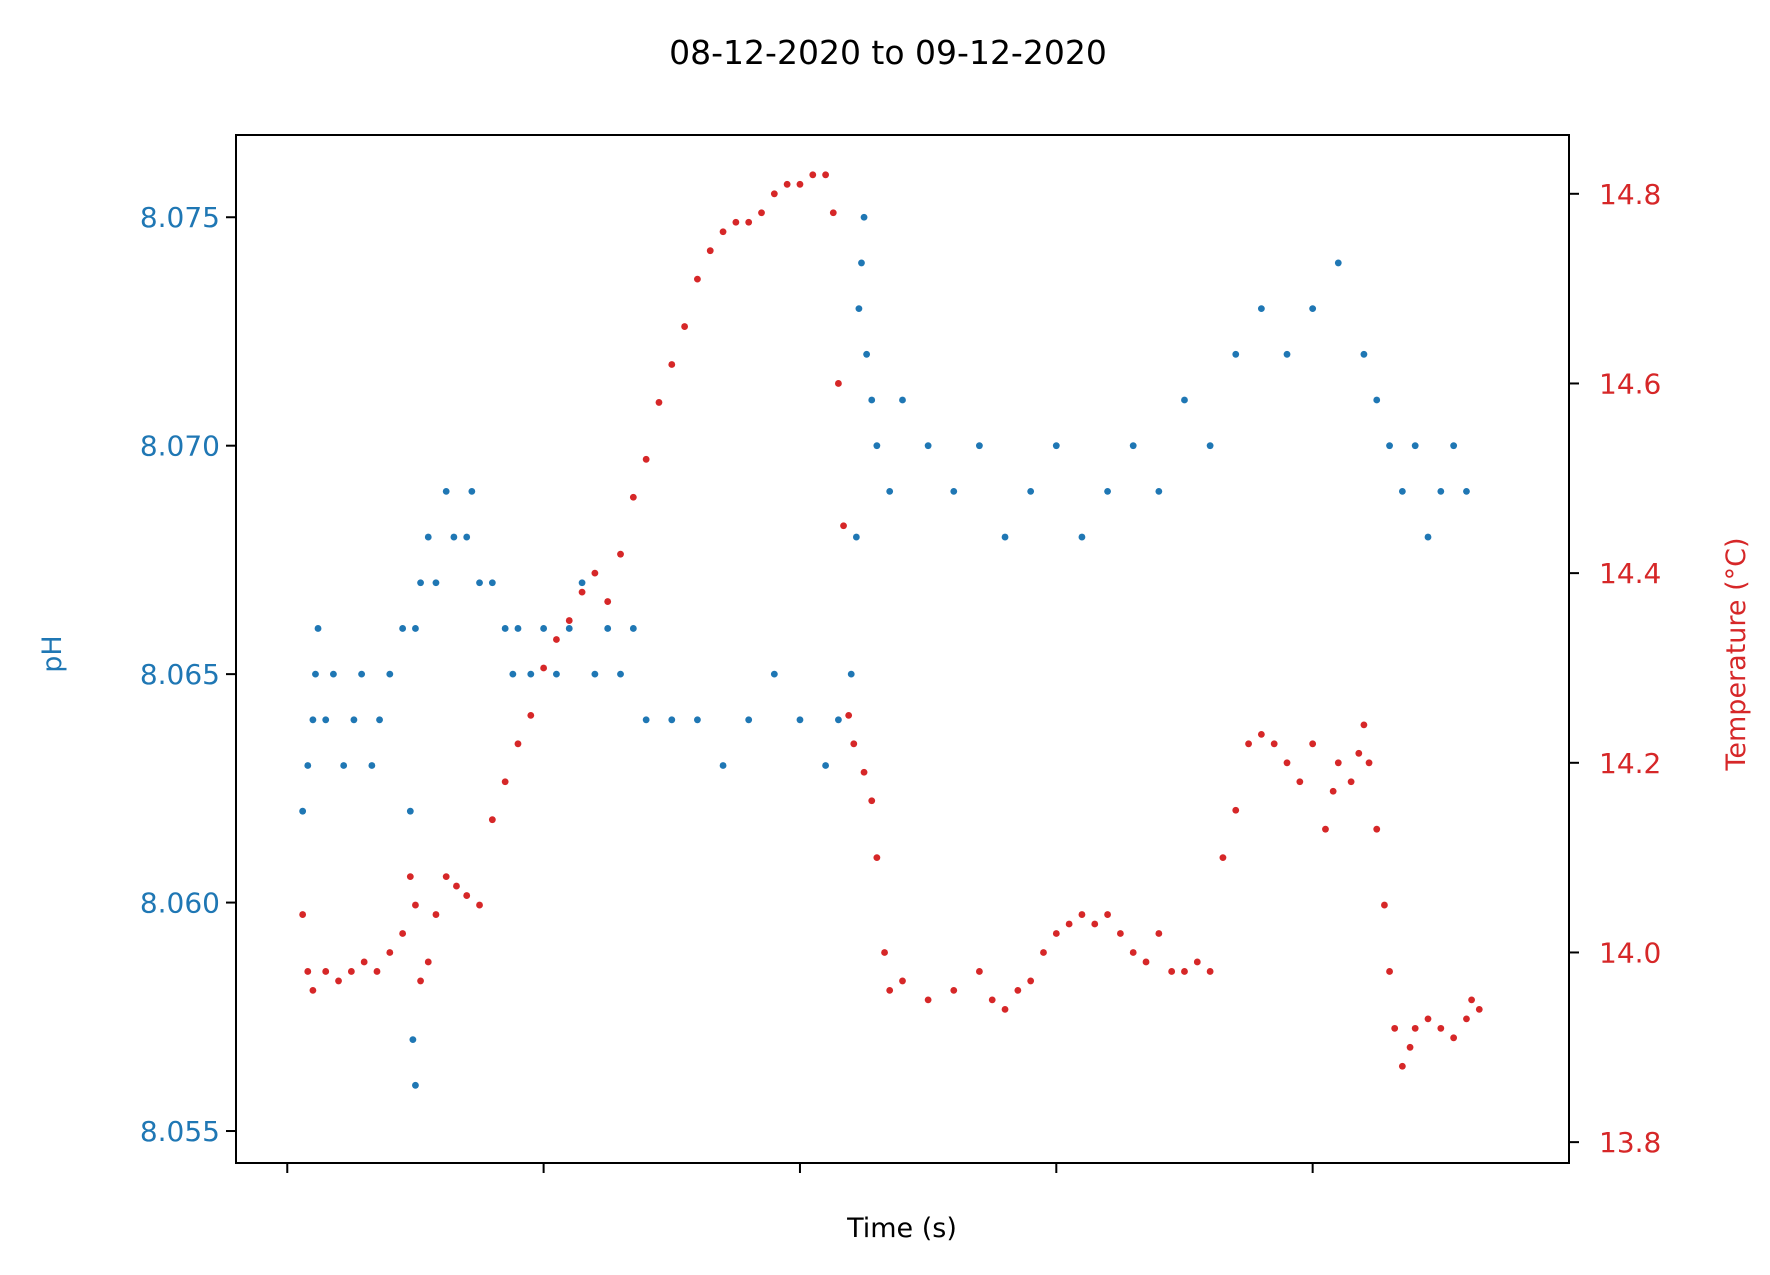  I want to click on x-axis-ticks, so click(800, 1168).